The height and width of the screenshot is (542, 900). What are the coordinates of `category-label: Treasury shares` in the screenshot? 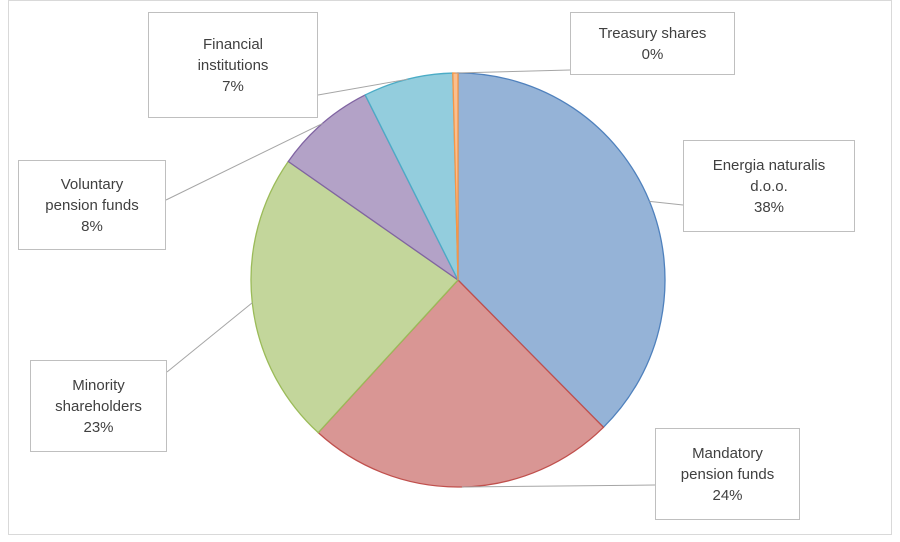 It's located at (652, 33).